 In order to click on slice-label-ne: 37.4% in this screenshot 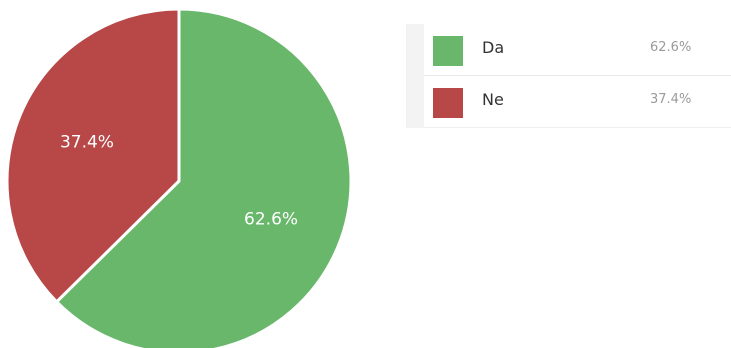, I will do `click(87, 143)`.